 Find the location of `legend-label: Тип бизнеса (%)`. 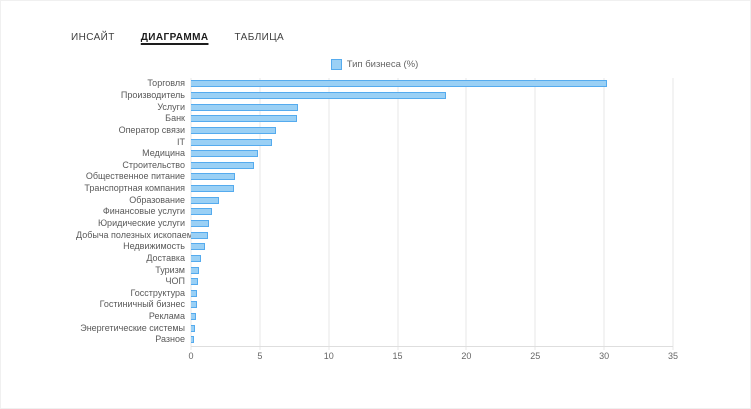

legend-label: Тип бизнеса (%) is located at coordinates (382, 64).